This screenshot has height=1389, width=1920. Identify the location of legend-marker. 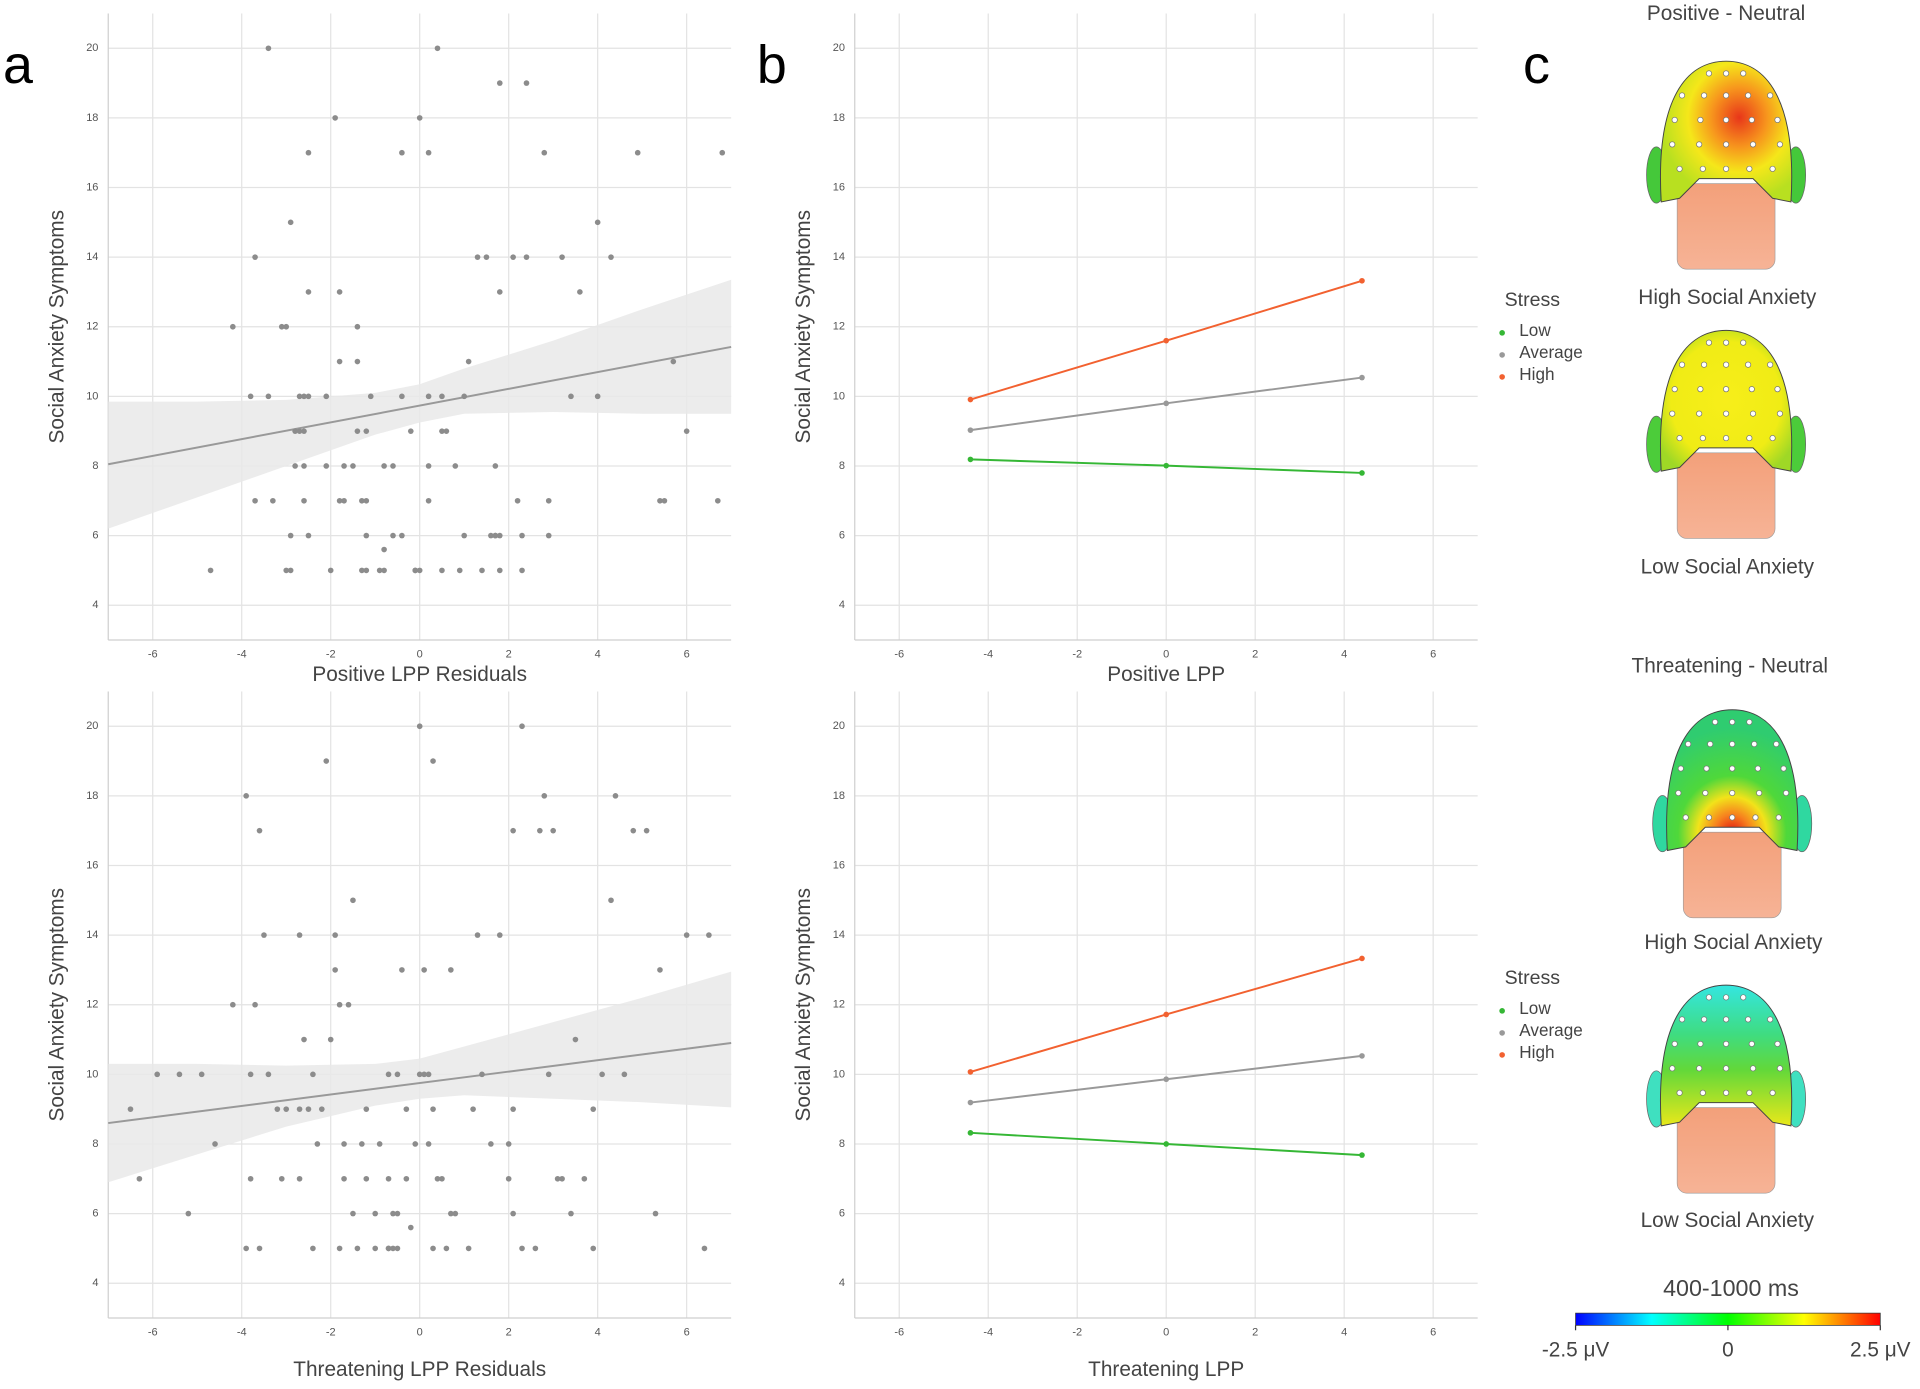
(1502, 1011).